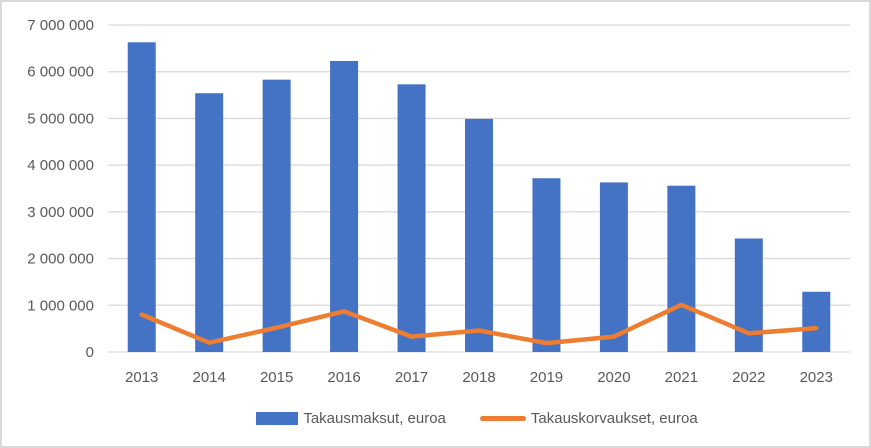 This screenshot has width=871, height=448. I want to click on x-tick-label: 2023, so click(816, 377).